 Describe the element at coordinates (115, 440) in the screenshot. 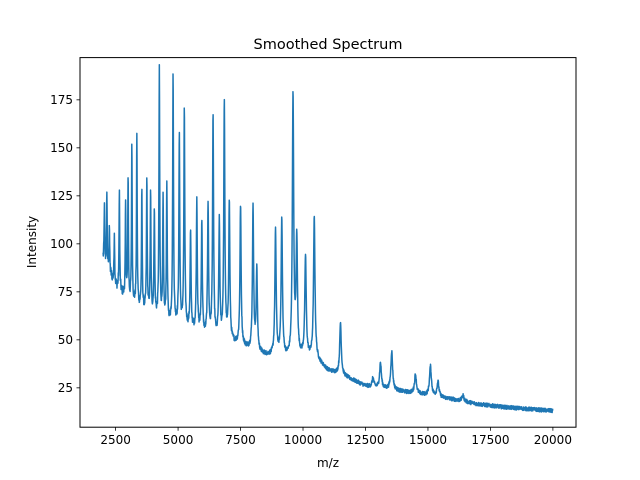

I see `x-tick-label: 2500` at that location.